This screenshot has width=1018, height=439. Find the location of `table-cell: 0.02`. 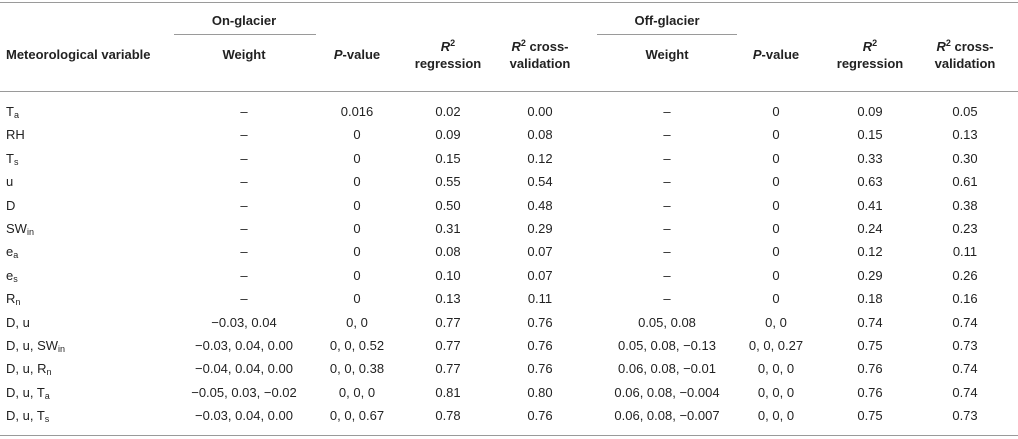

table-cell: 0.02 is located at coordinates (448, 111).